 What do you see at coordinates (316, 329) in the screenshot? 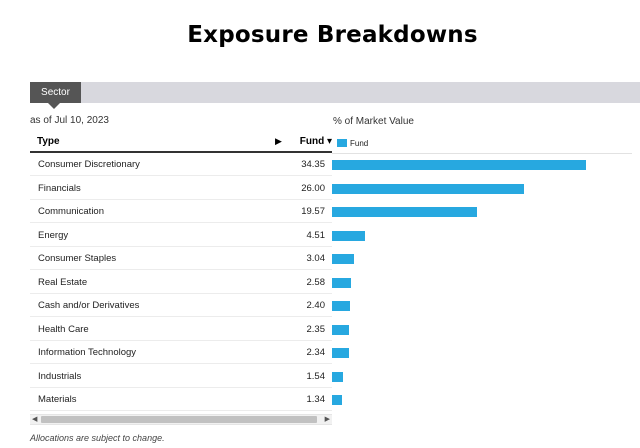
I see `row-fund-value: 2.35` at bounding box center [316, 329].